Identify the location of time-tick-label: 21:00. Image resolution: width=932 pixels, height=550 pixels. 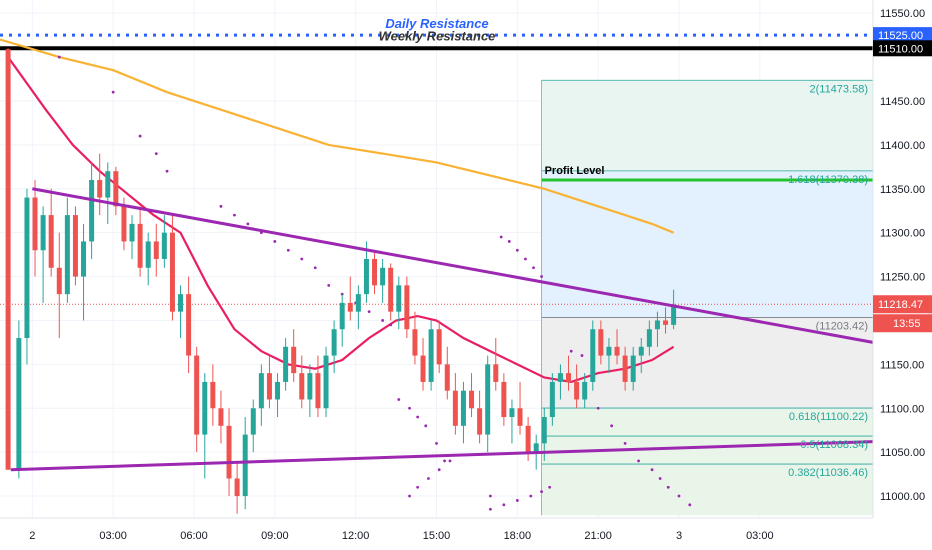
(598, 536).